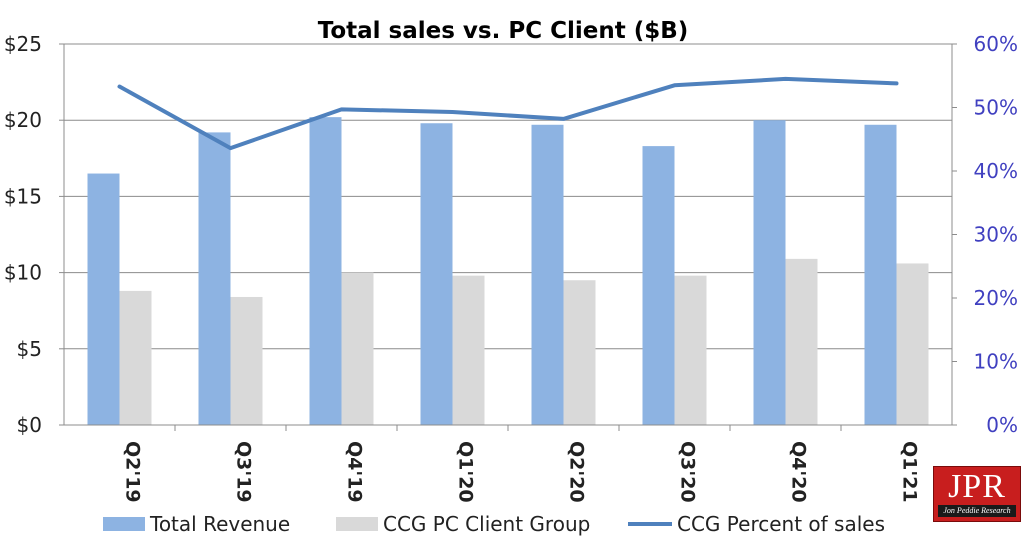 Image resolution: width=1023 pixels, height=553 pixels. Describe the element at coordinates (1002, 425) in the screenshot. I see `y-right-tick-label: 0%` at that location.